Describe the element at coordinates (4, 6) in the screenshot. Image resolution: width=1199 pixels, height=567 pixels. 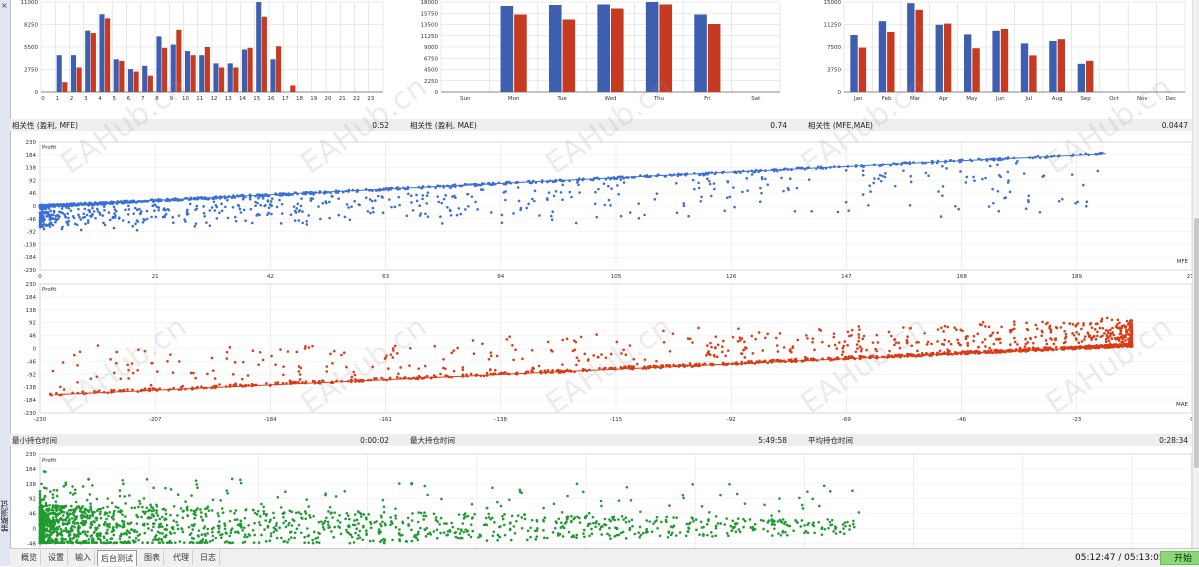
I see `close-icon: ×` at that location.